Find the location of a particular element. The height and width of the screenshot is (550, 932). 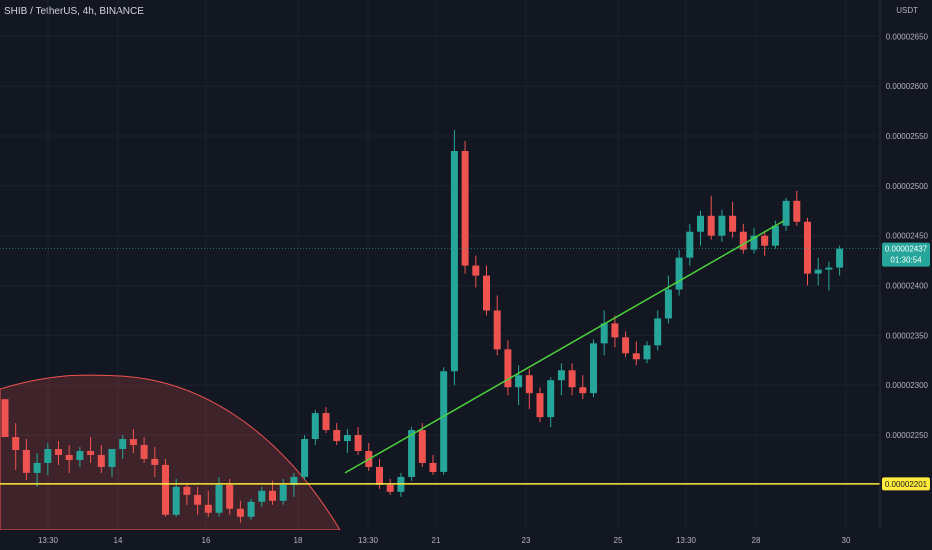

y-tick-label: 0.00002250 is located at coordinates (907, 435).